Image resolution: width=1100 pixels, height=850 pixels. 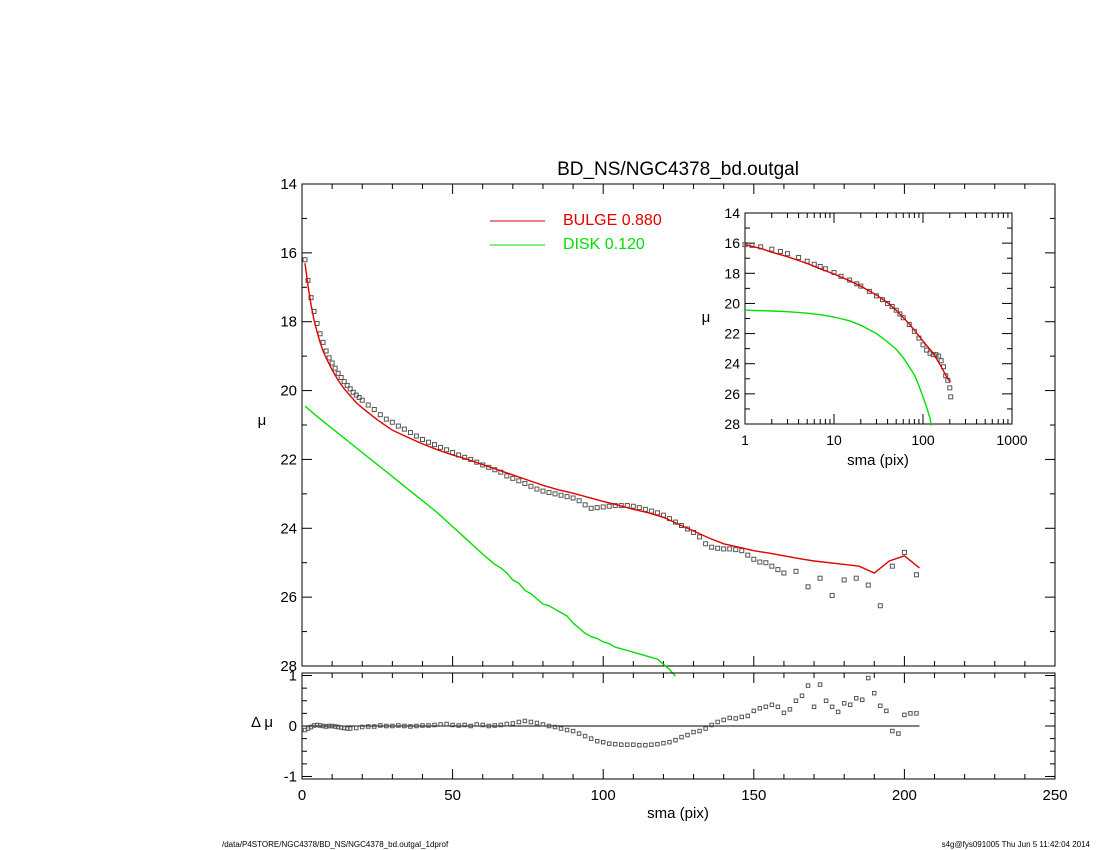 What do you see at coordinates (706, 317) in the screenshot?
I see `inset-y-axis-title: μ` at bounding box center [706, 317].